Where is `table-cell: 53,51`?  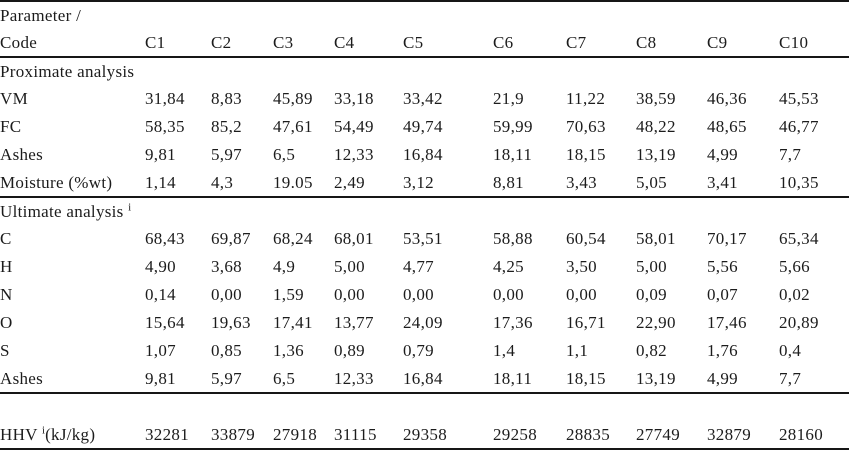 table-cell: 53,51 is located at coordinates (423, 238).